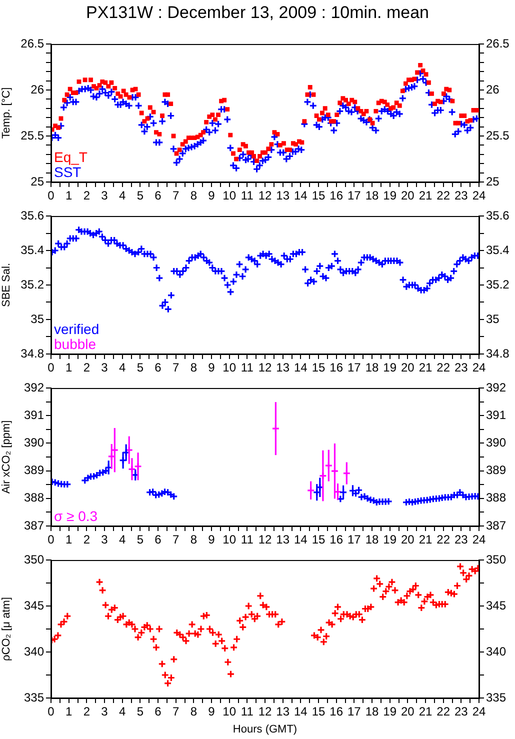 The image size is (515, 739). What do you see at coordinates (75, 344) in the screenshot?
I see `legend-label: bubble` at bounding box center [75, 344].